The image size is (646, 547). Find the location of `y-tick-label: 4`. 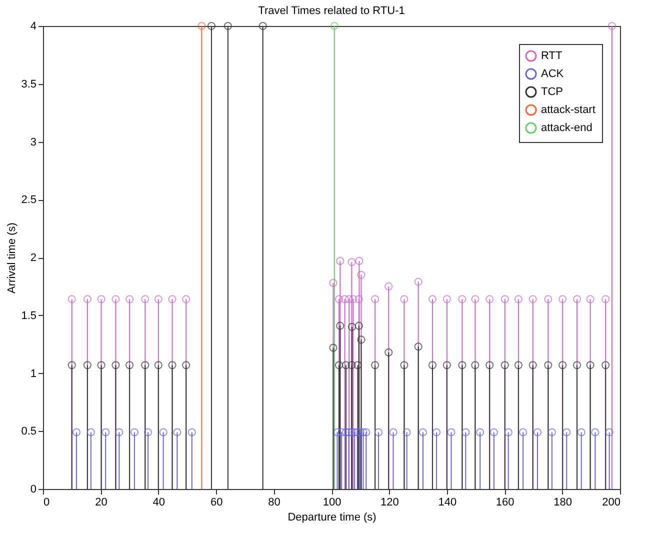

y-tick-label: 4 is located at coordinates (33, 26).